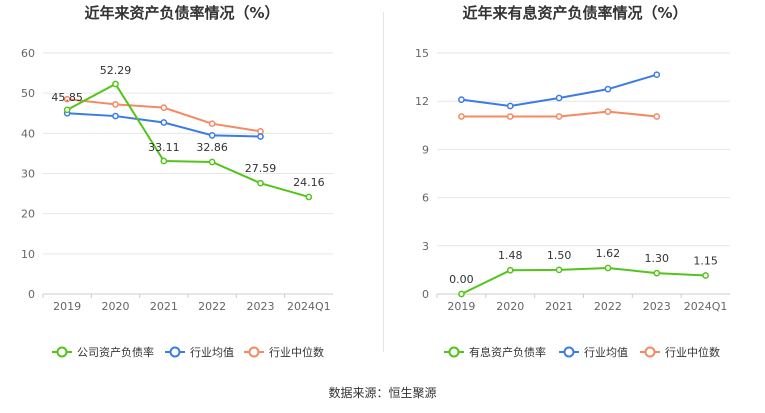  Describe the element at coordinates (574, 13) in the screenshot. I see `chart-title: 近年来有息资产负债率情况（%）` at that location.